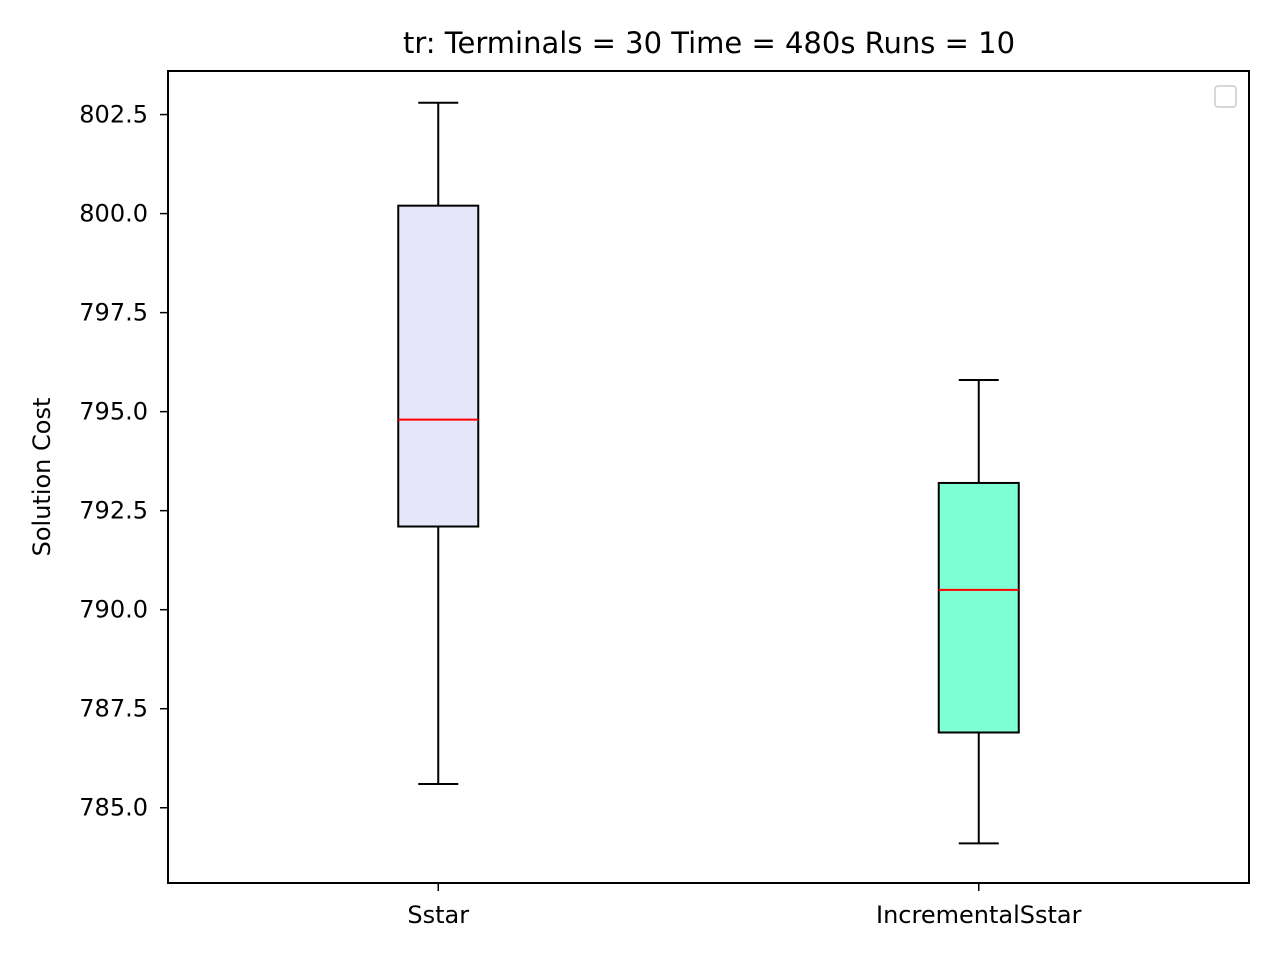 The image size is (1280, 960). What do you see at coordinates (42, 477) in the screenshot?
I see `y-axis-label: Solution Cost` at bounding box center [42, 477].